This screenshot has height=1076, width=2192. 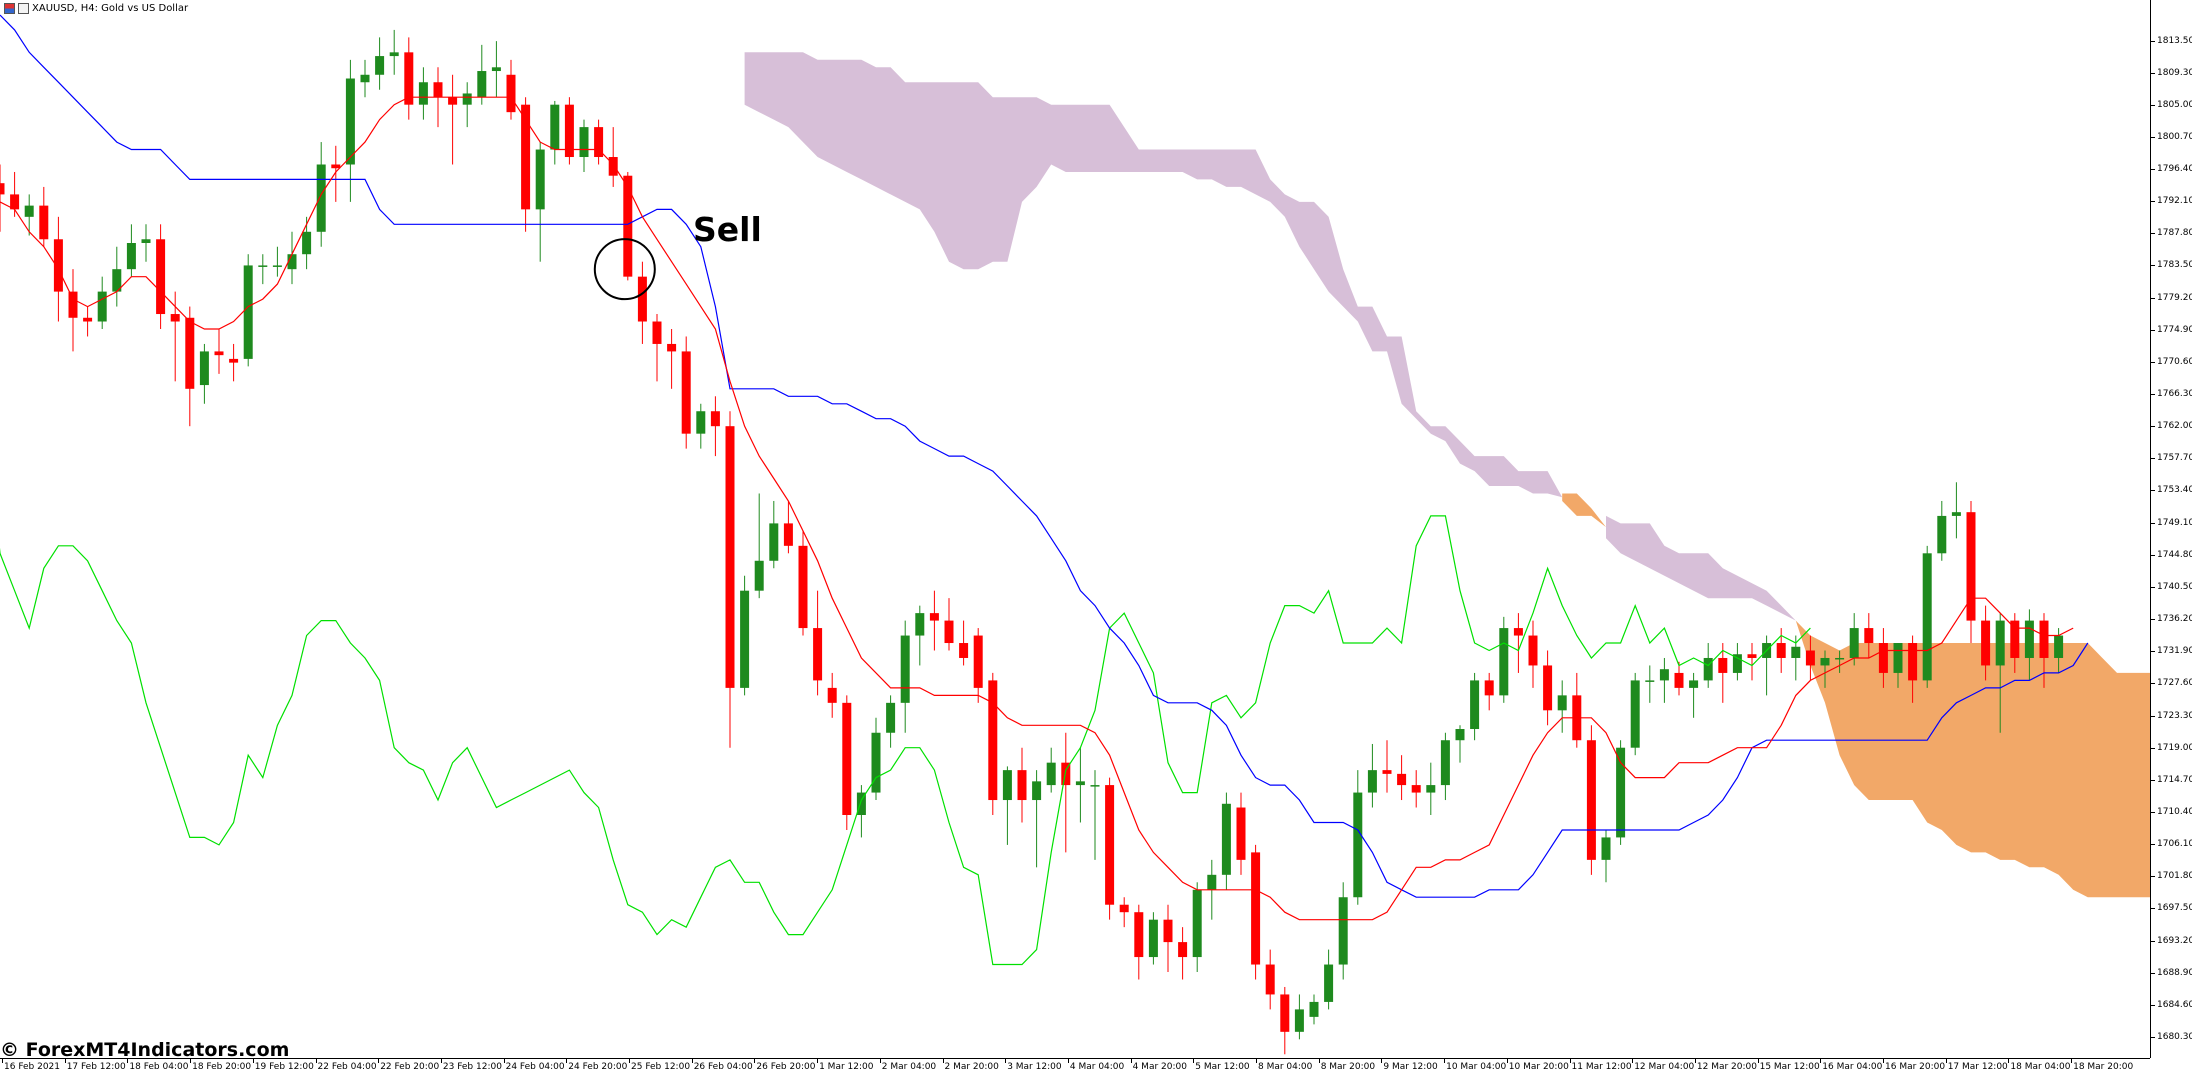 I want to click on time-axis-label: 18 Feb 04:00, so click(x=159, y=1067).